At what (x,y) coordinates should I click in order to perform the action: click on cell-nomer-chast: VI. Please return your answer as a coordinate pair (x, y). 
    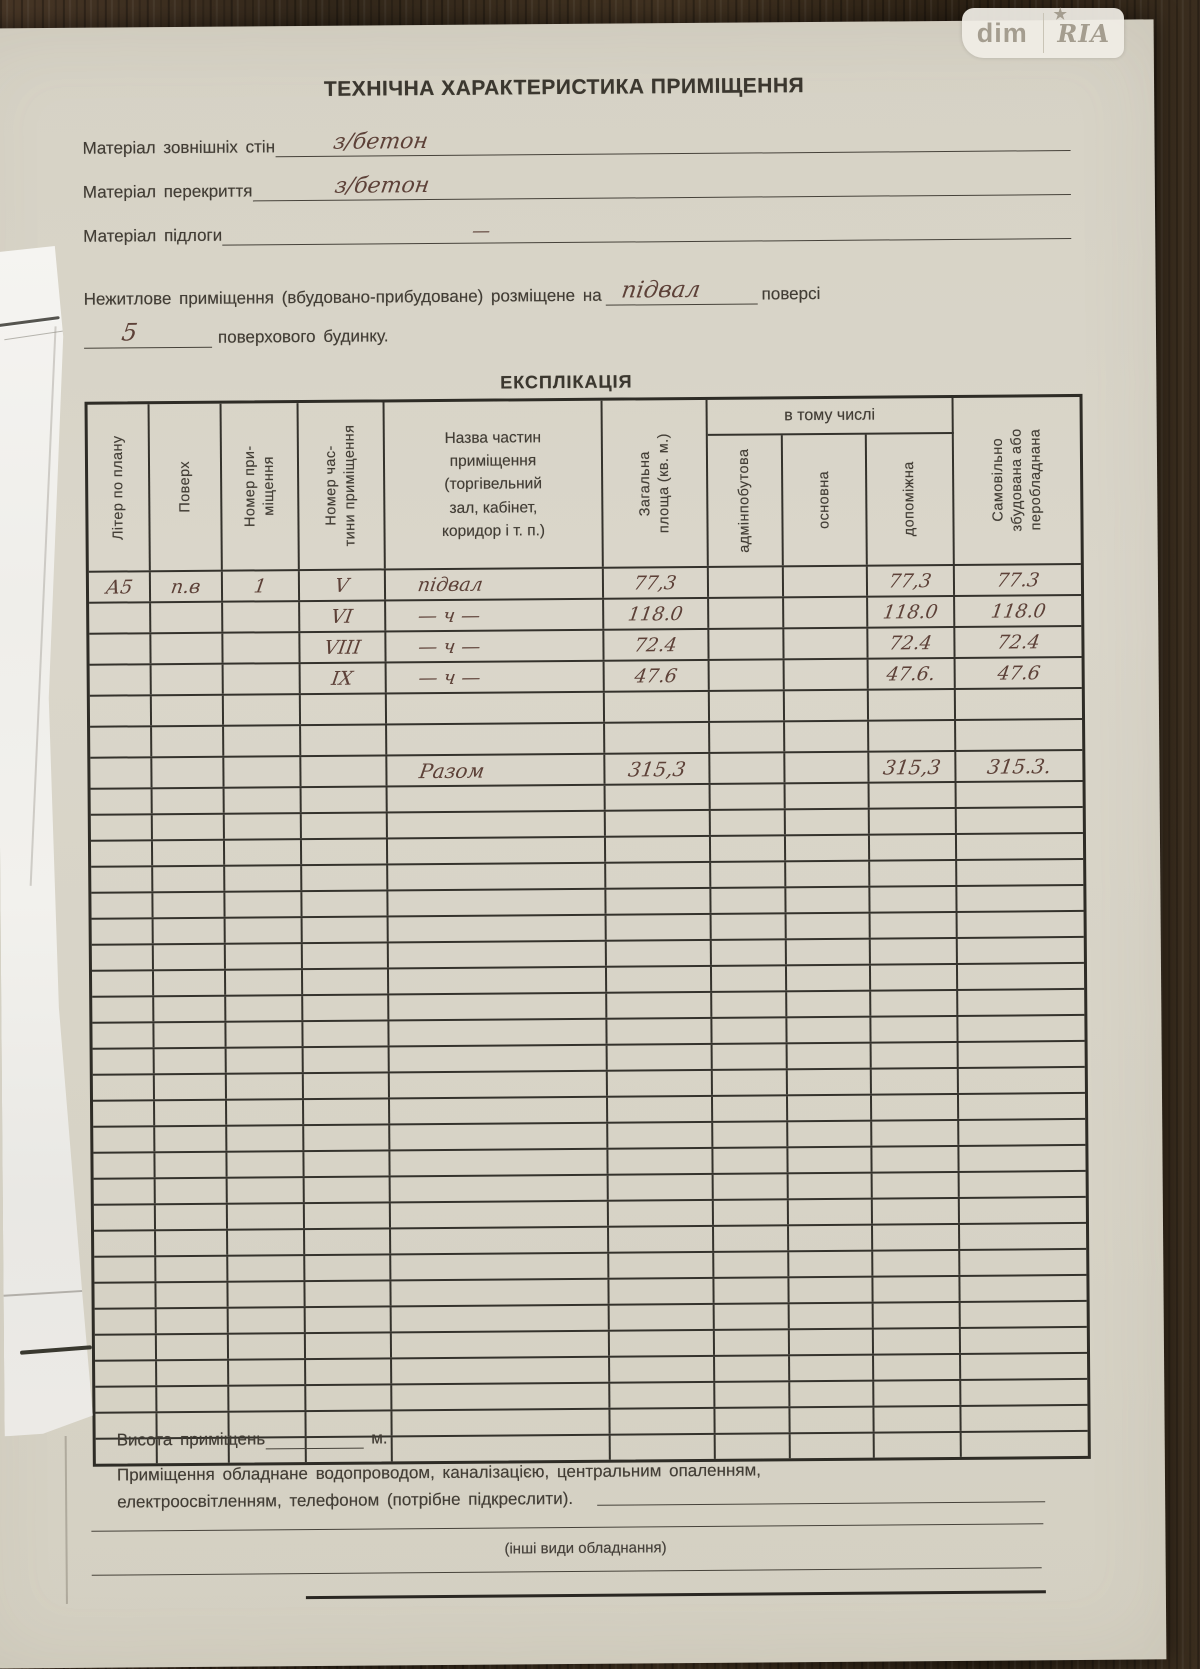
    Looking at the image, I should click on (343, 616).